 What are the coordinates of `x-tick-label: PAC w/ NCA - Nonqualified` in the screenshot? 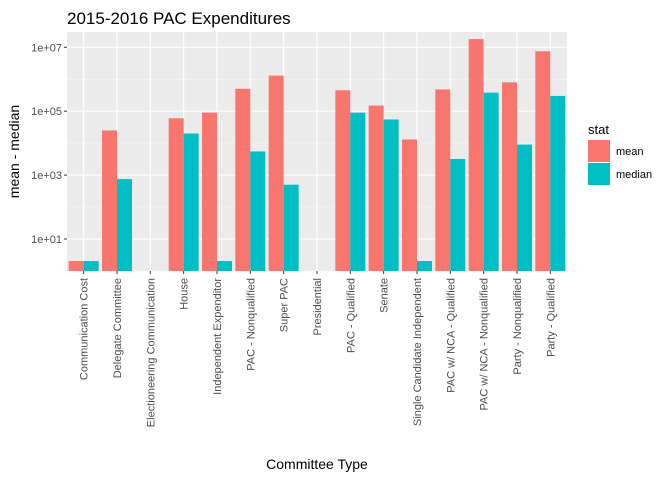 It's located at (485, 344).